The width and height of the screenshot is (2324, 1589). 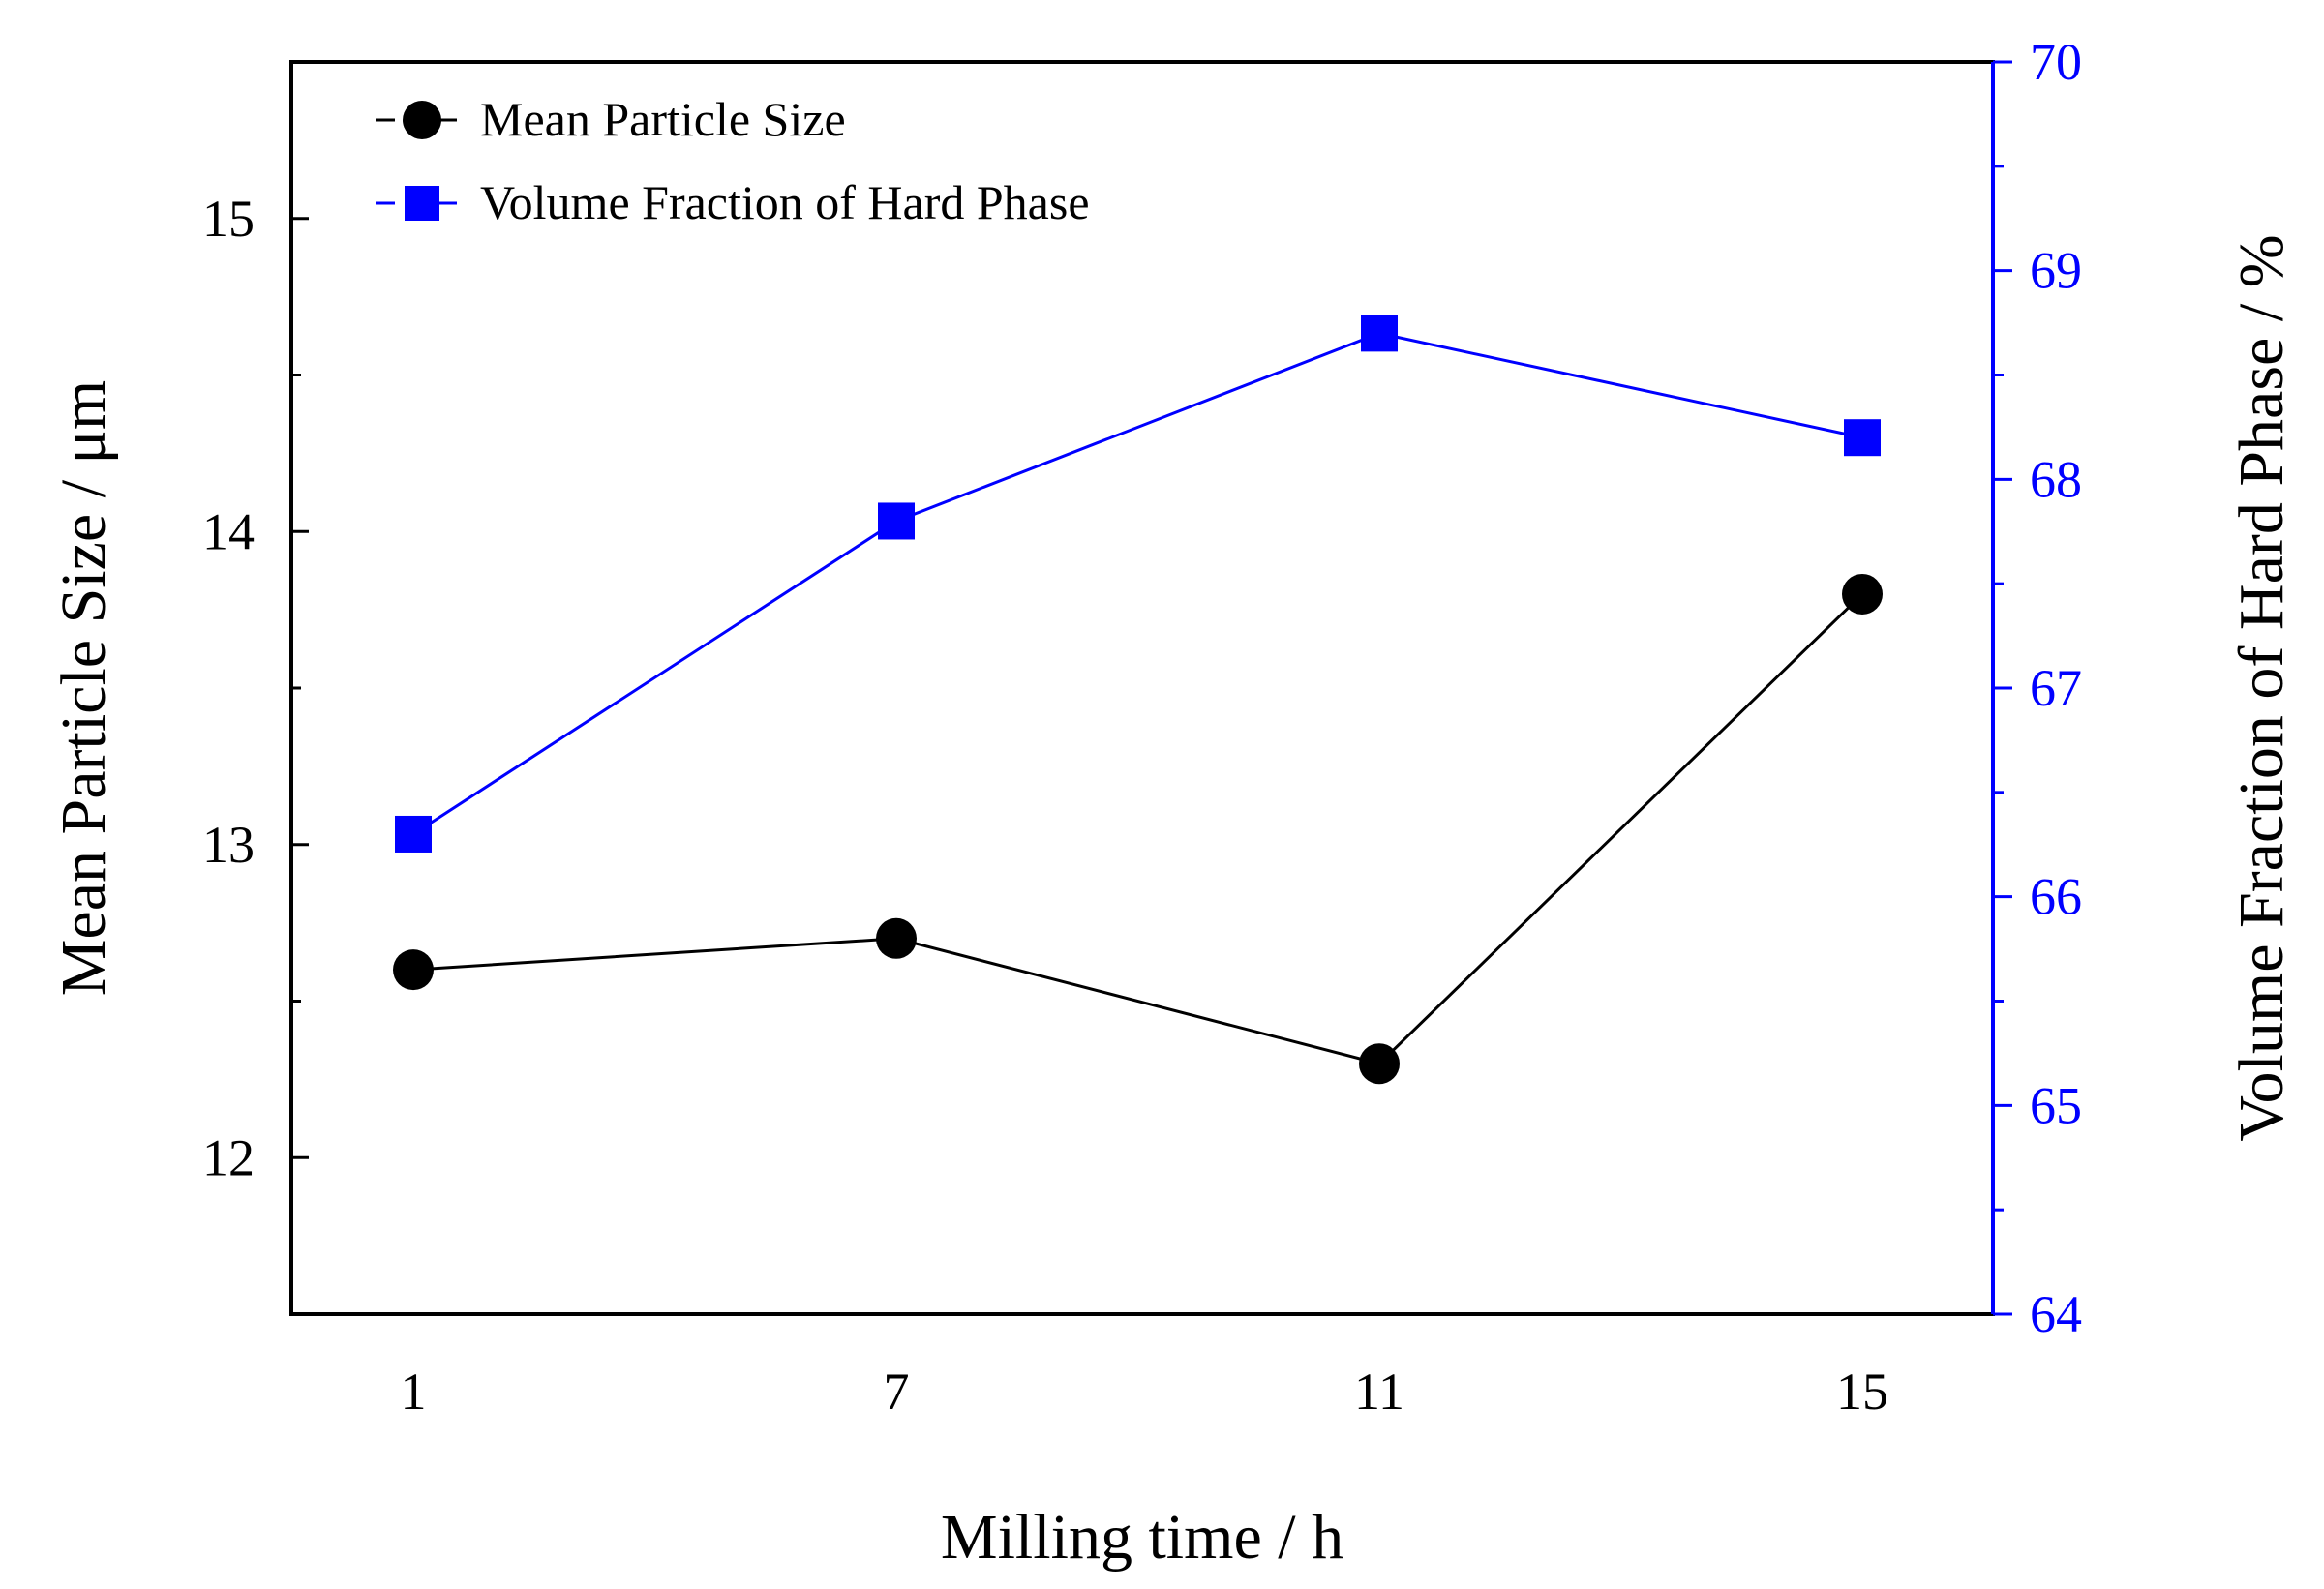 I want to click on right-axis-tick-label: 66, so click(x=2056, y=897).